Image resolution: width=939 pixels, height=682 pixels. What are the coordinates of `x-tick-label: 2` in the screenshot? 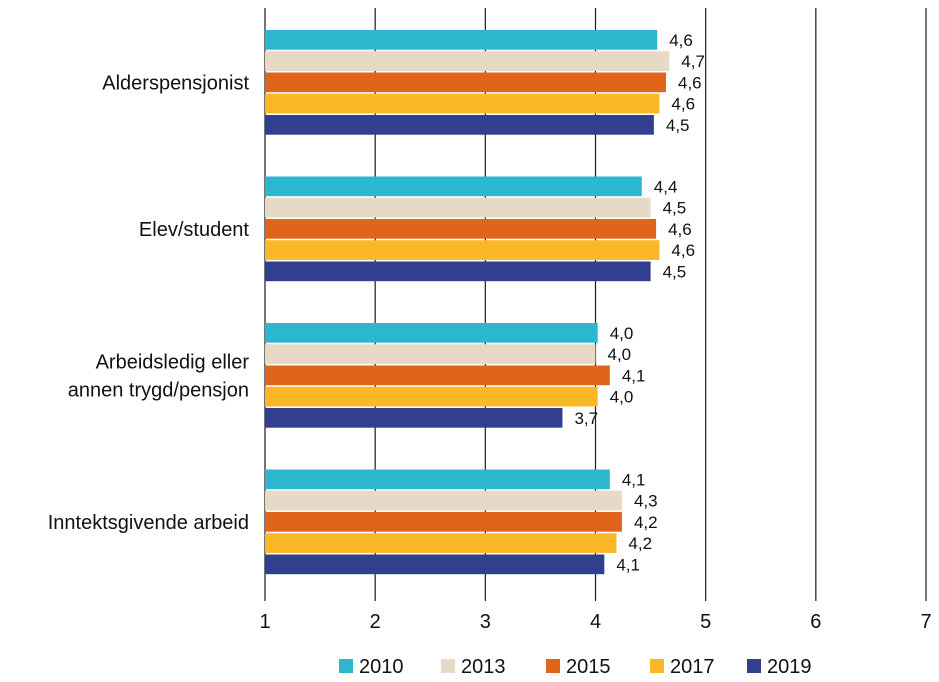 It's located at (375, 622).